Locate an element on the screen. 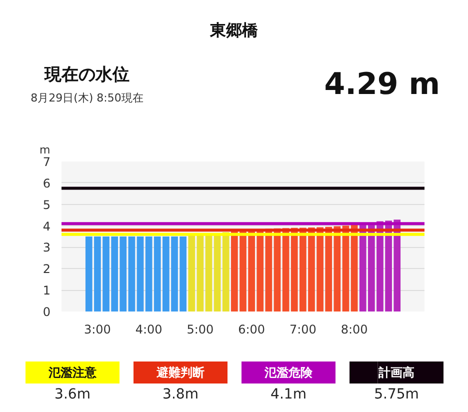 This screenshot has width=468, height=412. x-tick-label: 6:00 is located at coordinates (252, 329).